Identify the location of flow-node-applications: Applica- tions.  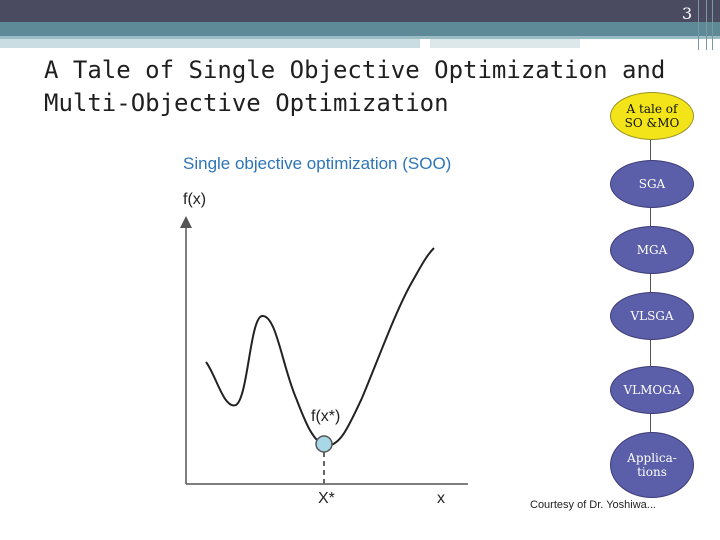
(652, 465).